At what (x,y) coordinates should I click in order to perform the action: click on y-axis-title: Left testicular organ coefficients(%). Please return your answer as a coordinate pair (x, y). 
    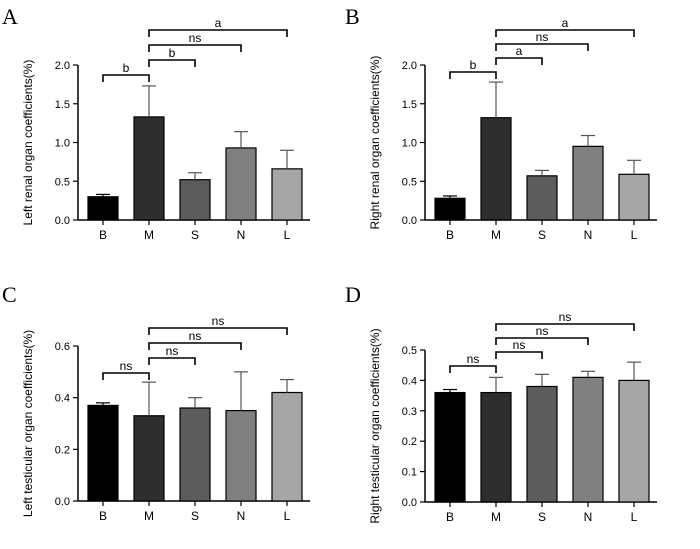
    Looking at the image, I should click on (28, 423).